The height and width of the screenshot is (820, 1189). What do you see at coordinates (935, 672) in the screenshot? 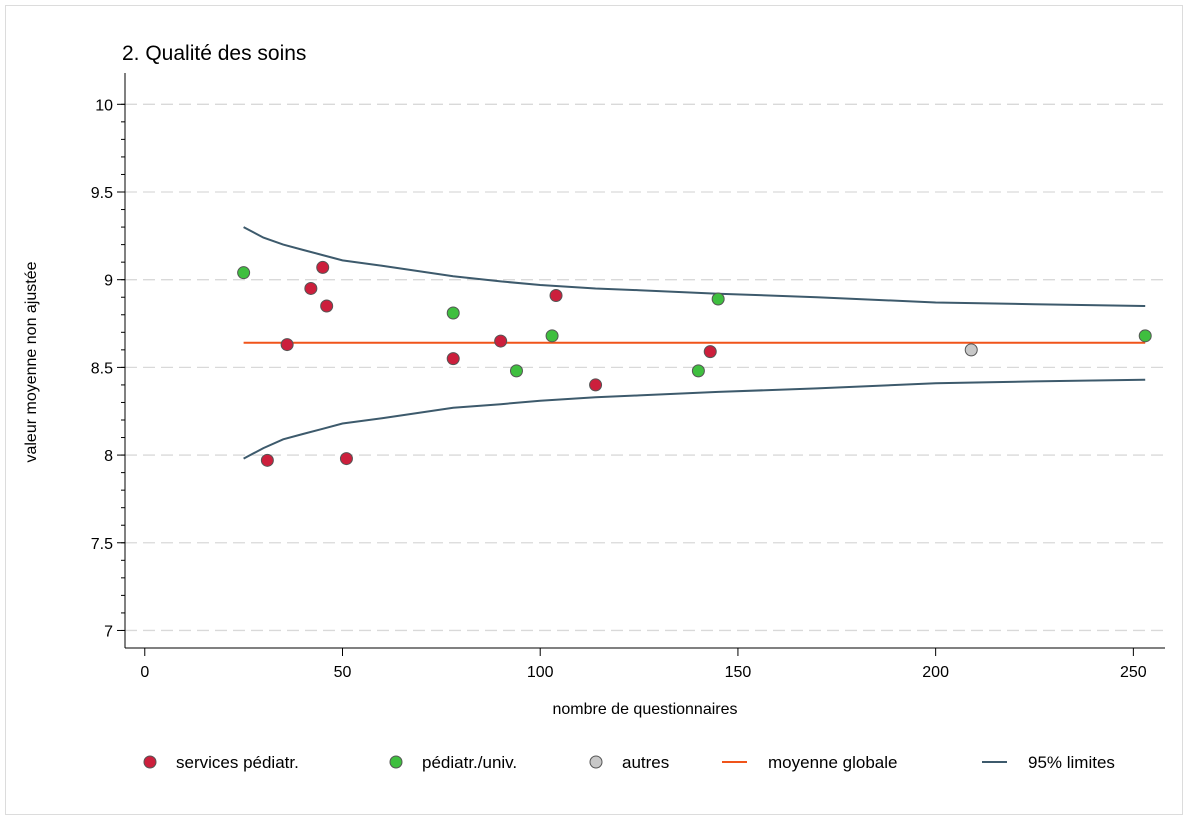
I see `x-tick-label: 200` at bounding box center [935, 672].